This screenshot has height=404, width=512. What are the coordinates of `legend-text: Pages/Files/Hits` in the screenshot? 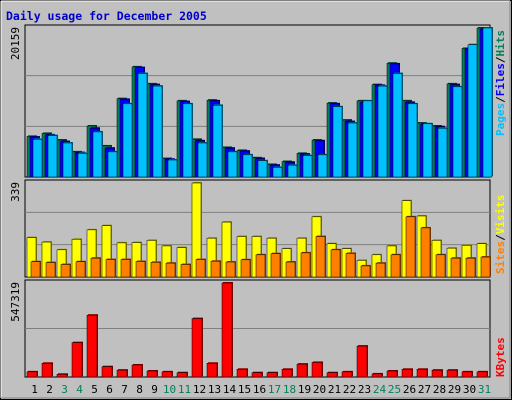 It's located at (500, 83).